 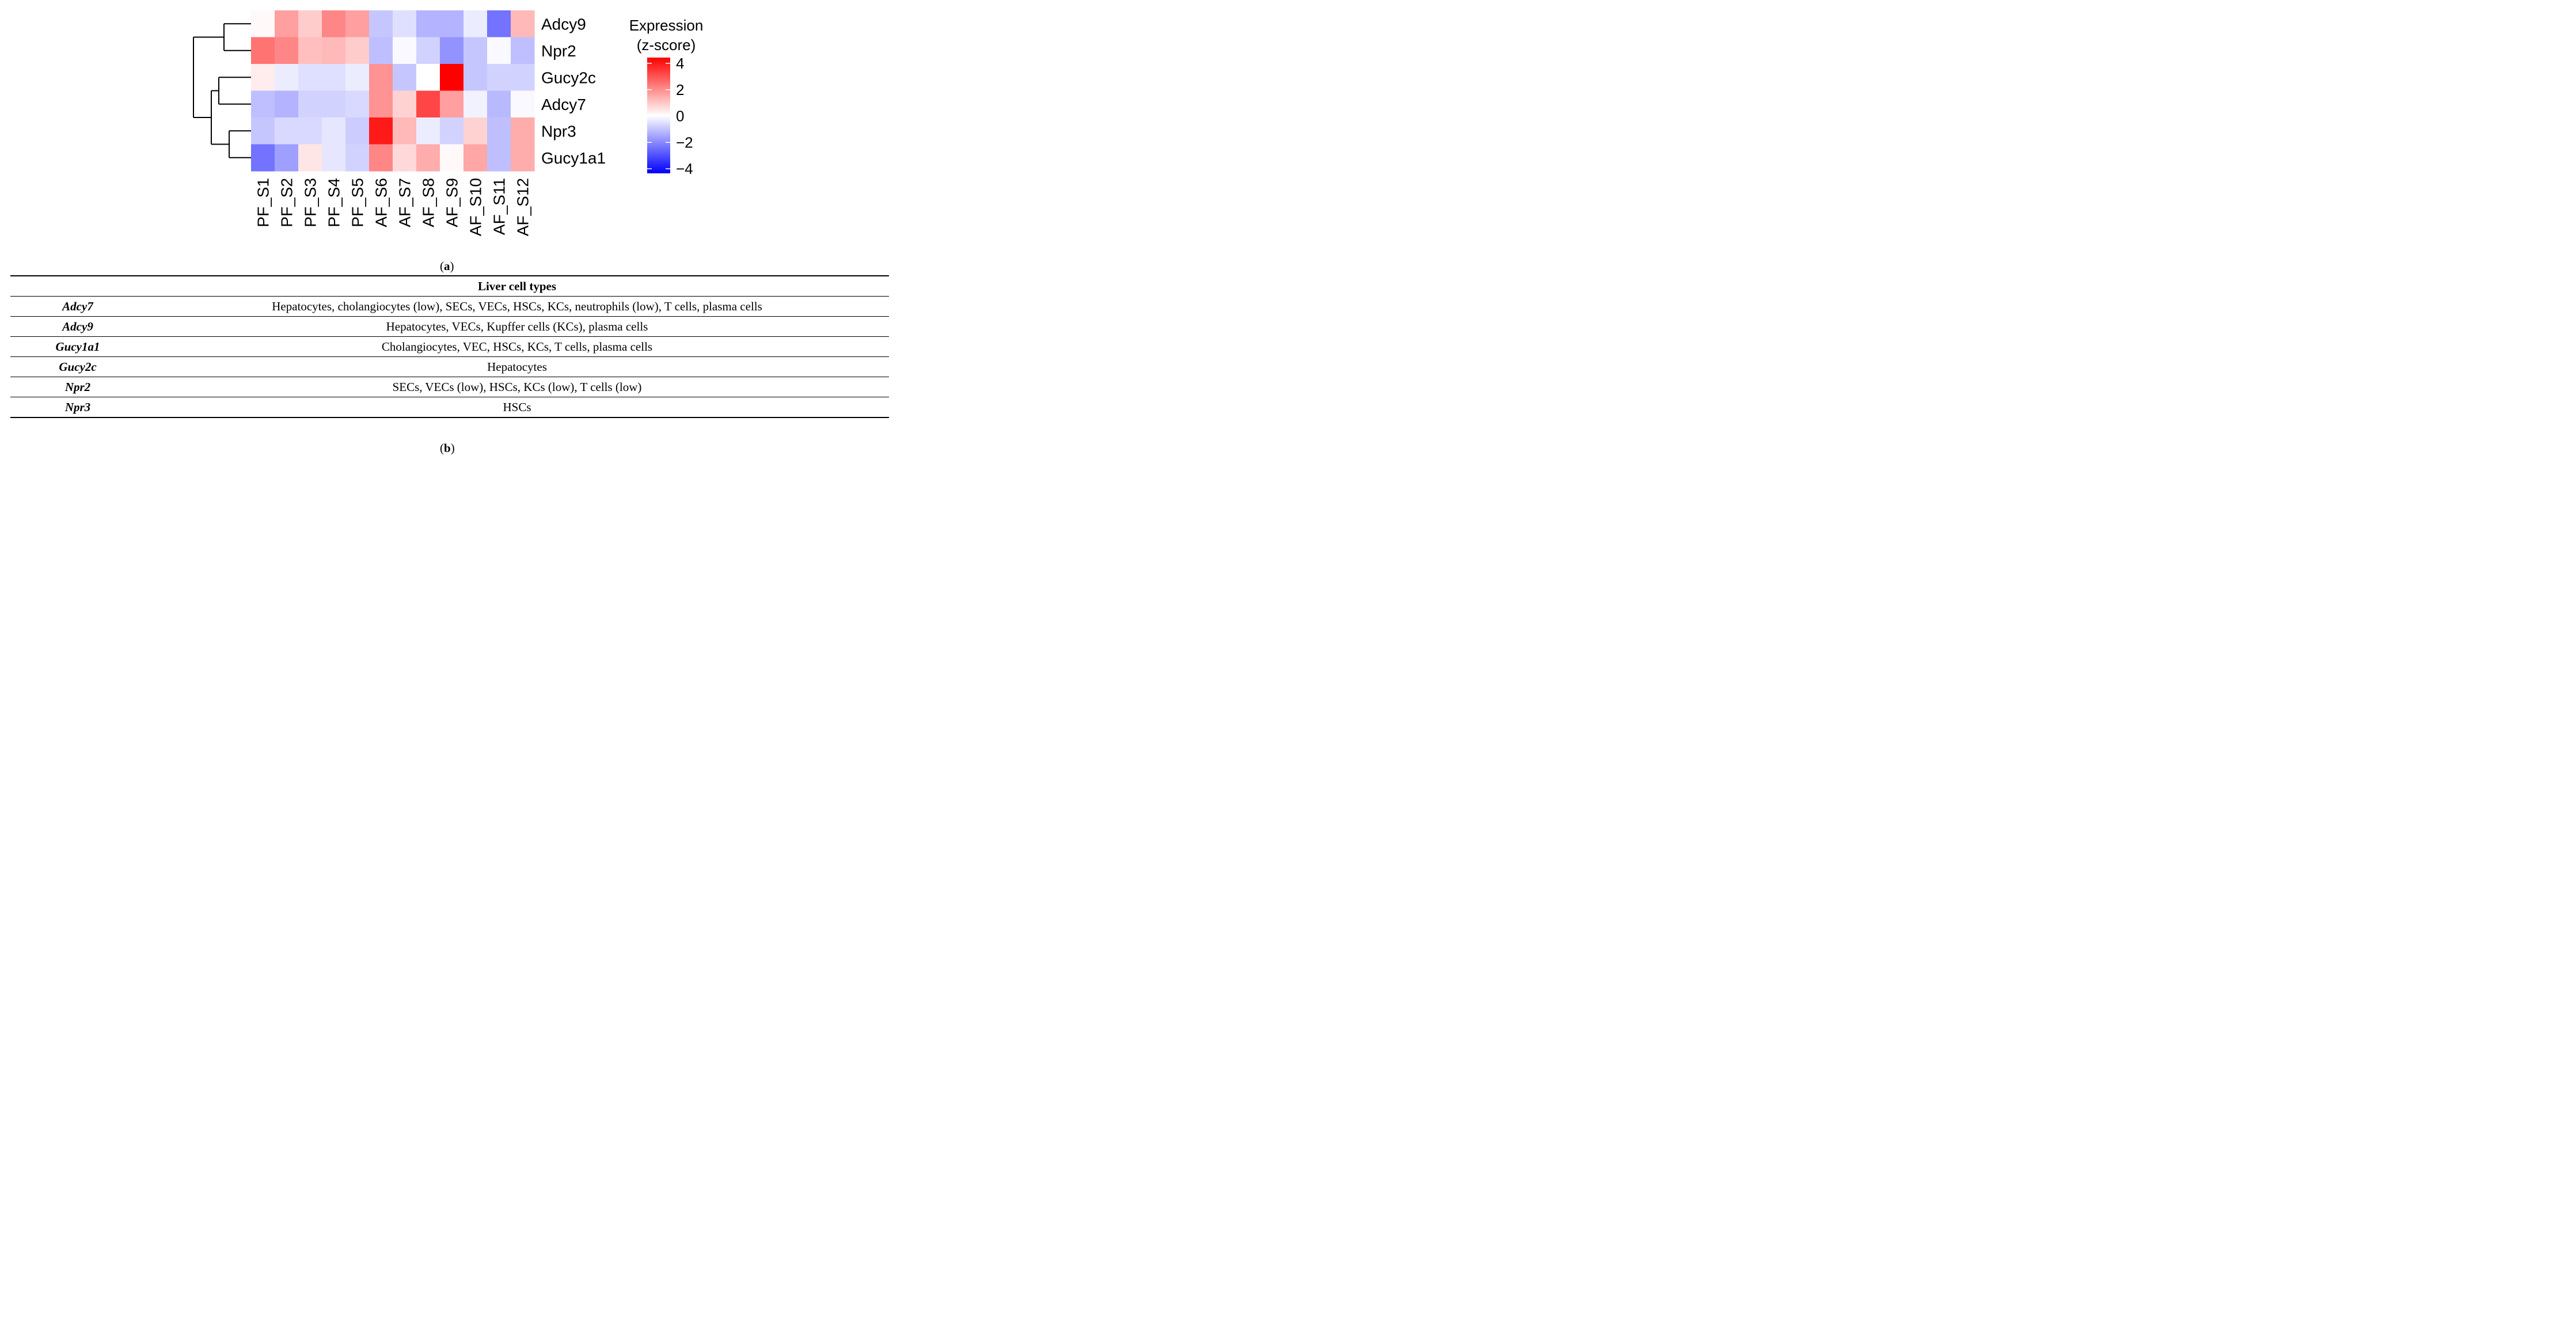 I want to click on heatmap-cells, so click(x=393, y=91).